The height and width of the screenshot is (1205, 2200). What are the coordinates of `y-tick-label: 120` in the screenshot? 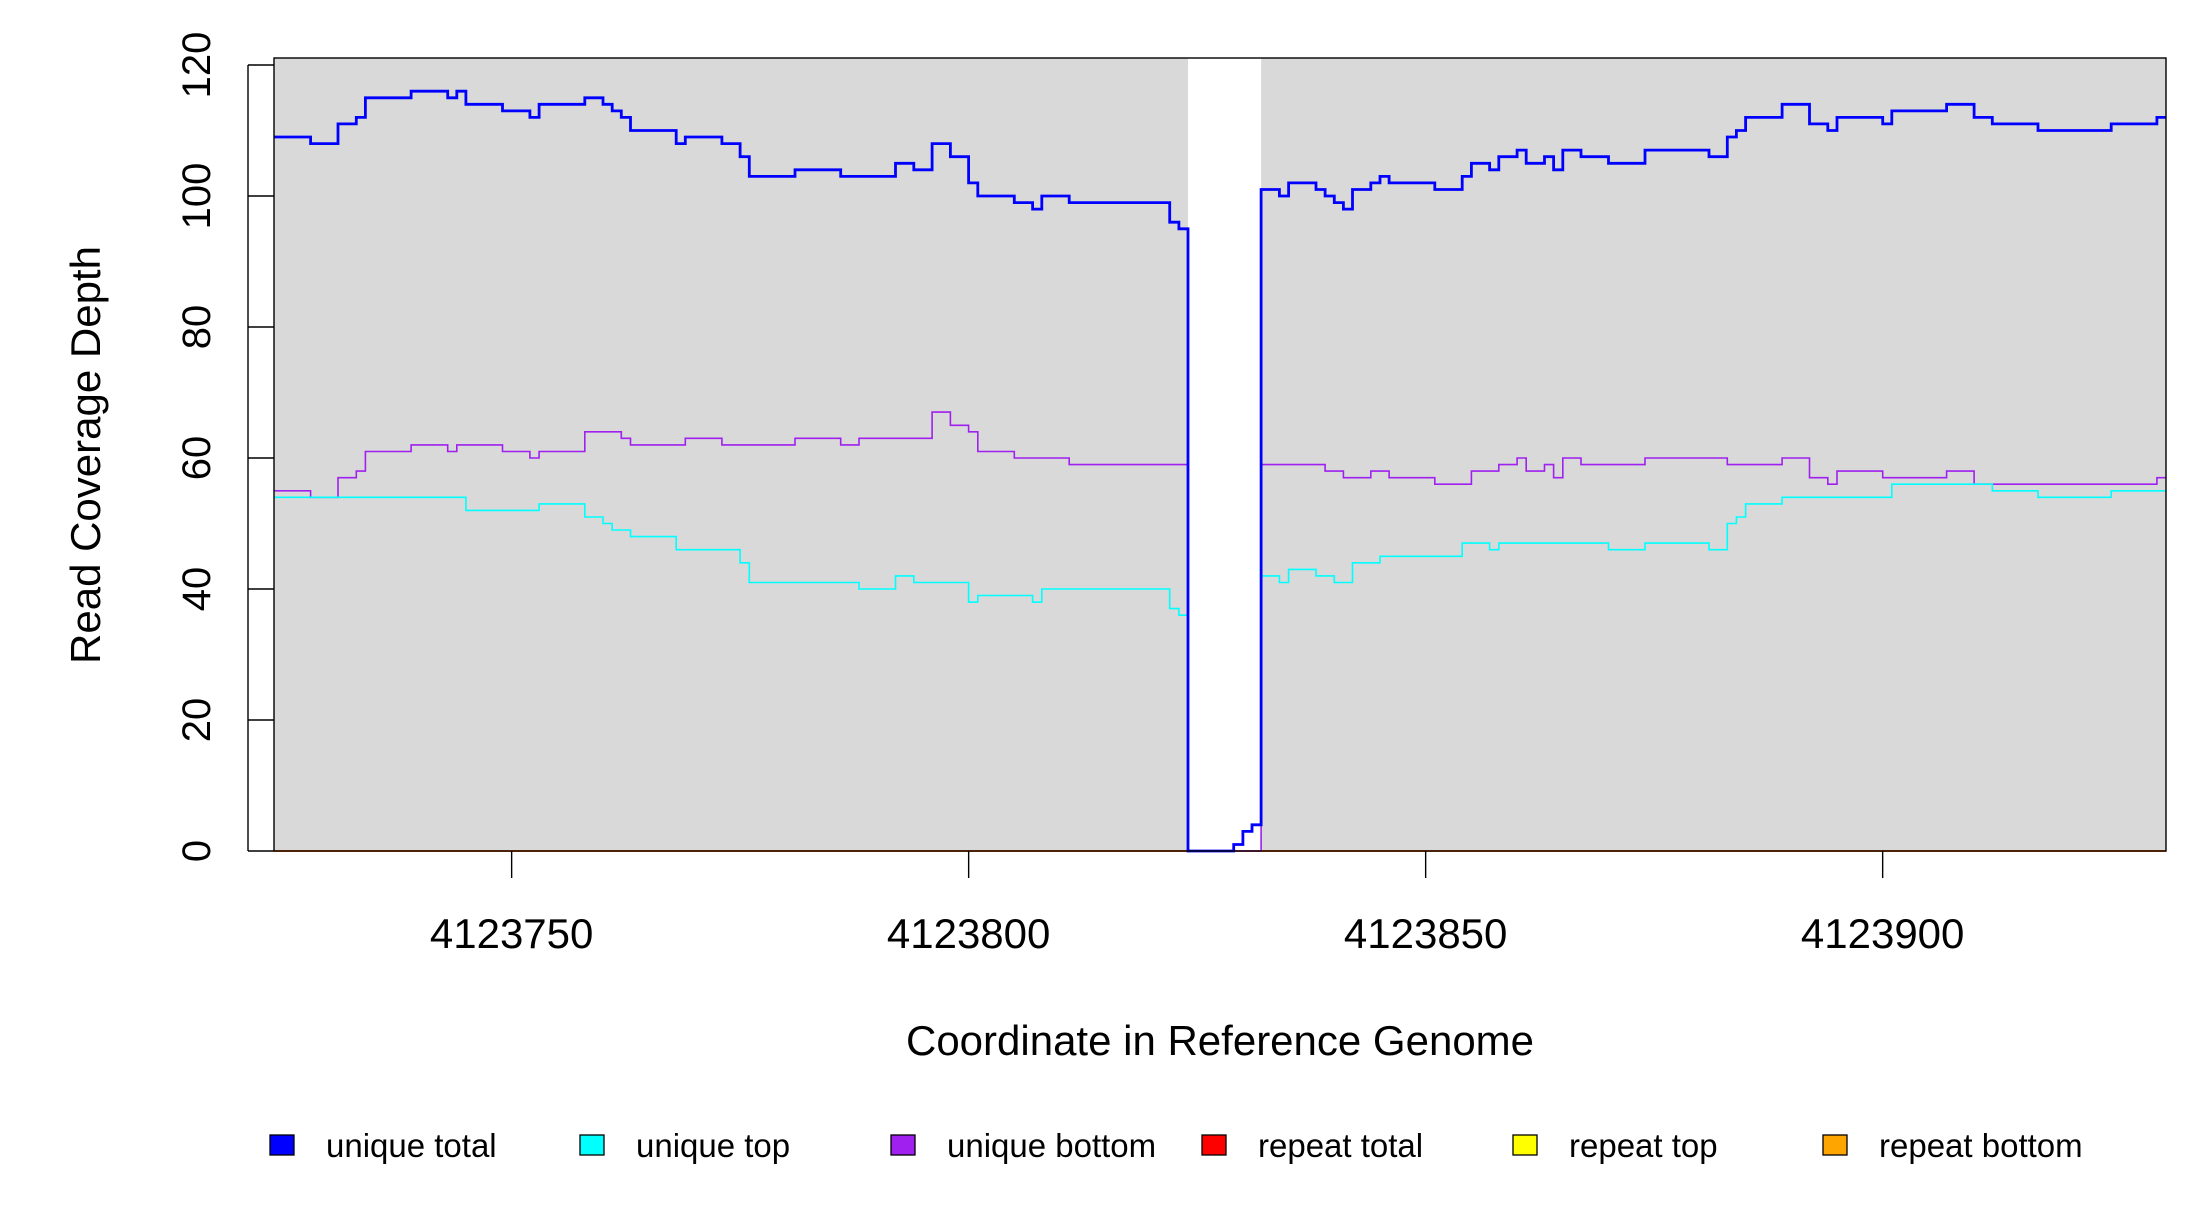 It's located at (197, 65).